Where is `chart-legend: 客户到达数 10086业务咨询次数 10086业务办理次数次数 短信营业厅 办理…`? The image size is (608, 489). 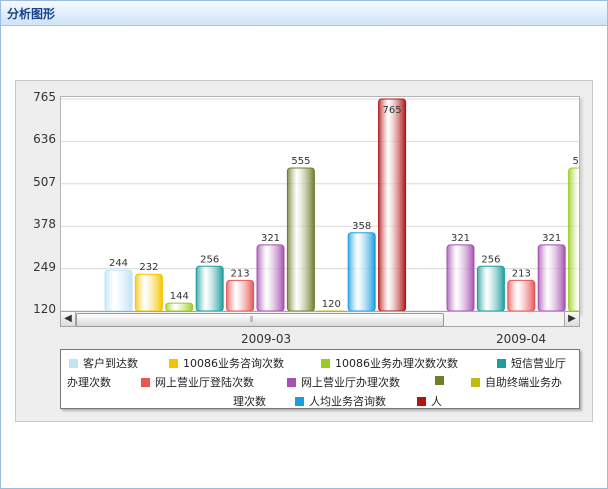 chart-legend: 客户到达数 10086业务咨询次数 10086业务办理次数次数 短信营业厅 办理… is located at coordinates (320, 379).